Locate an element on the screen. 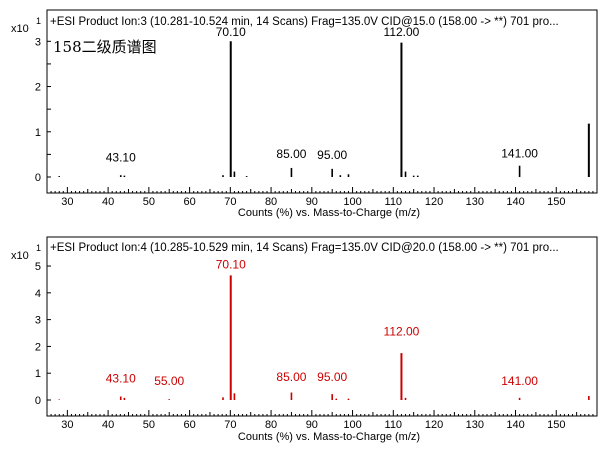 This screenshot has height=459, width=605. panel2-x-tick-label: 70 is located at coordinates (230, 425).